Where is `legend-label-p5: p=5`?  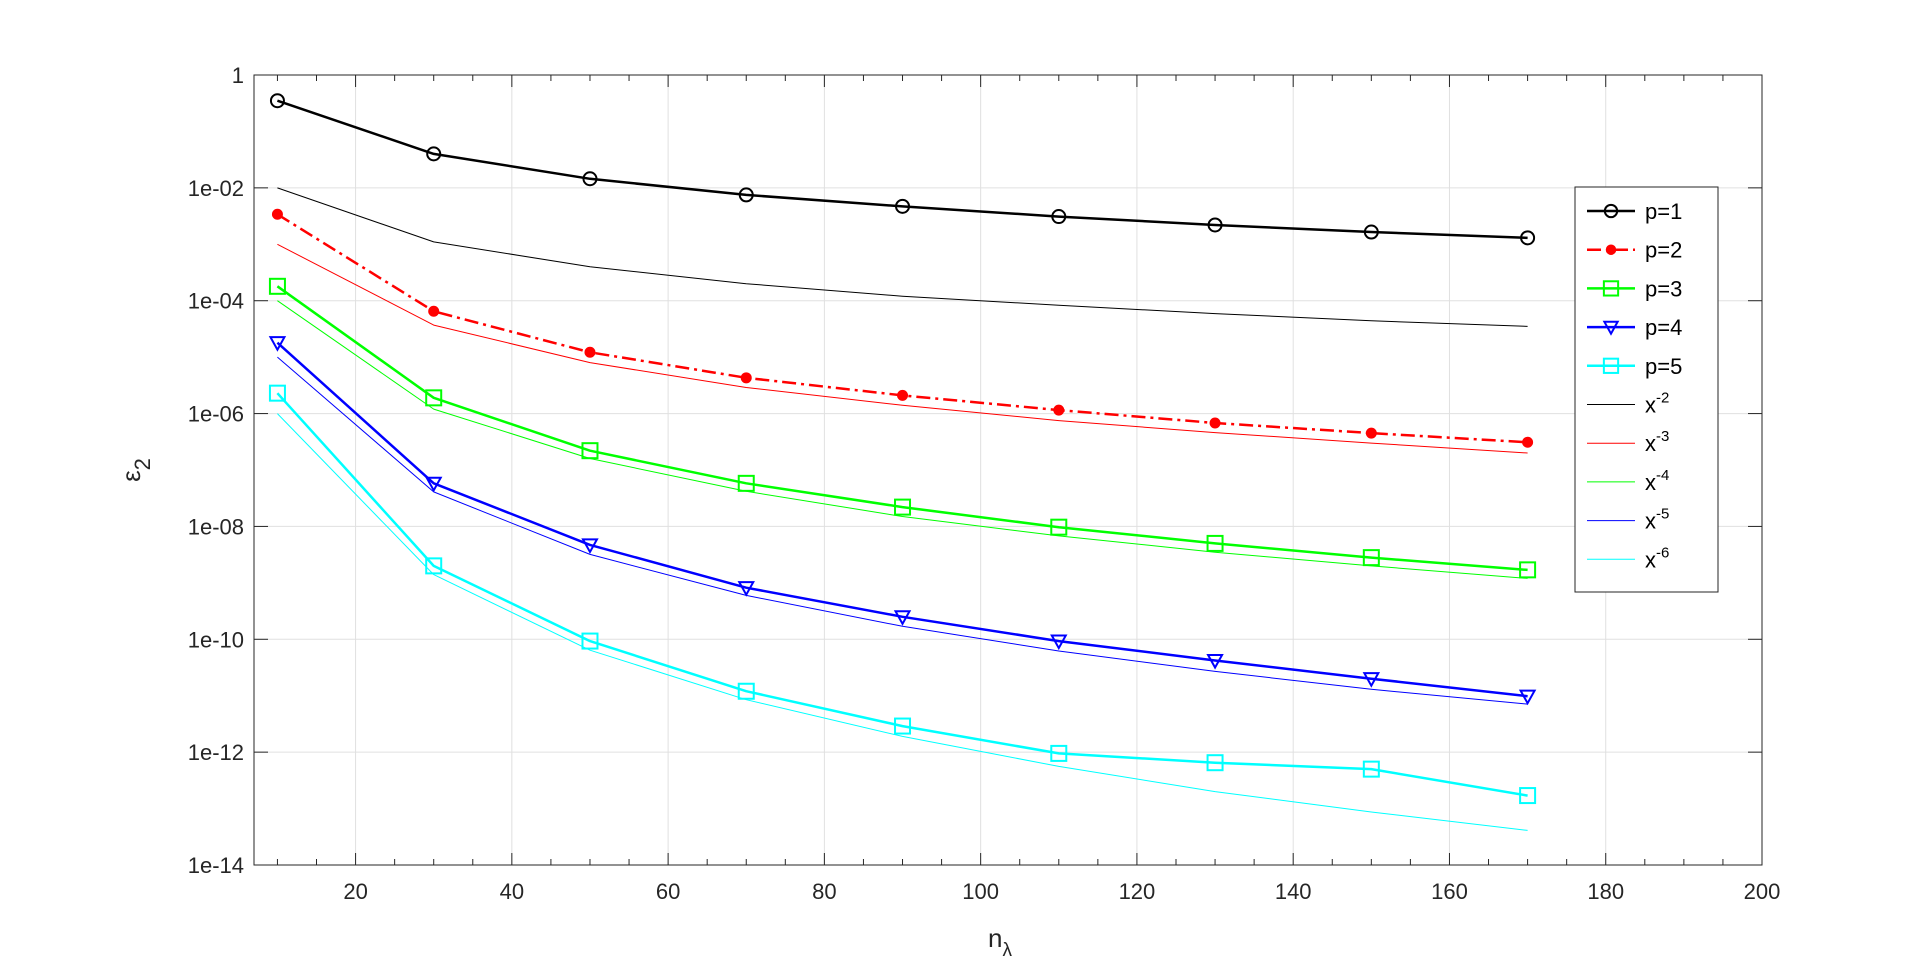 legend-label-p5: p=5 is located at coordinates (1663, 366).